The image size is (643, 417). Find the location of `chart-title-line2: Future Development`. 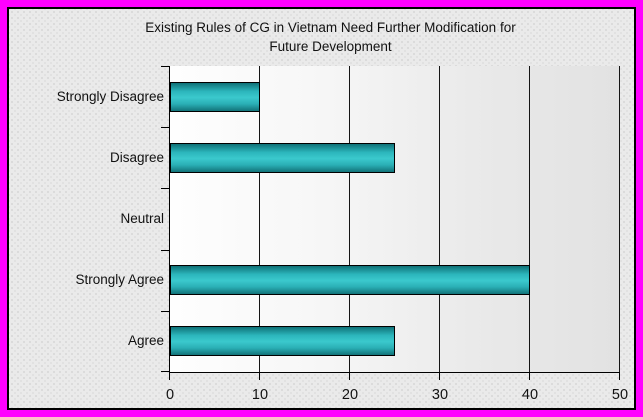

chart-title-line2: Future Development is located at coordinates (330, 46).